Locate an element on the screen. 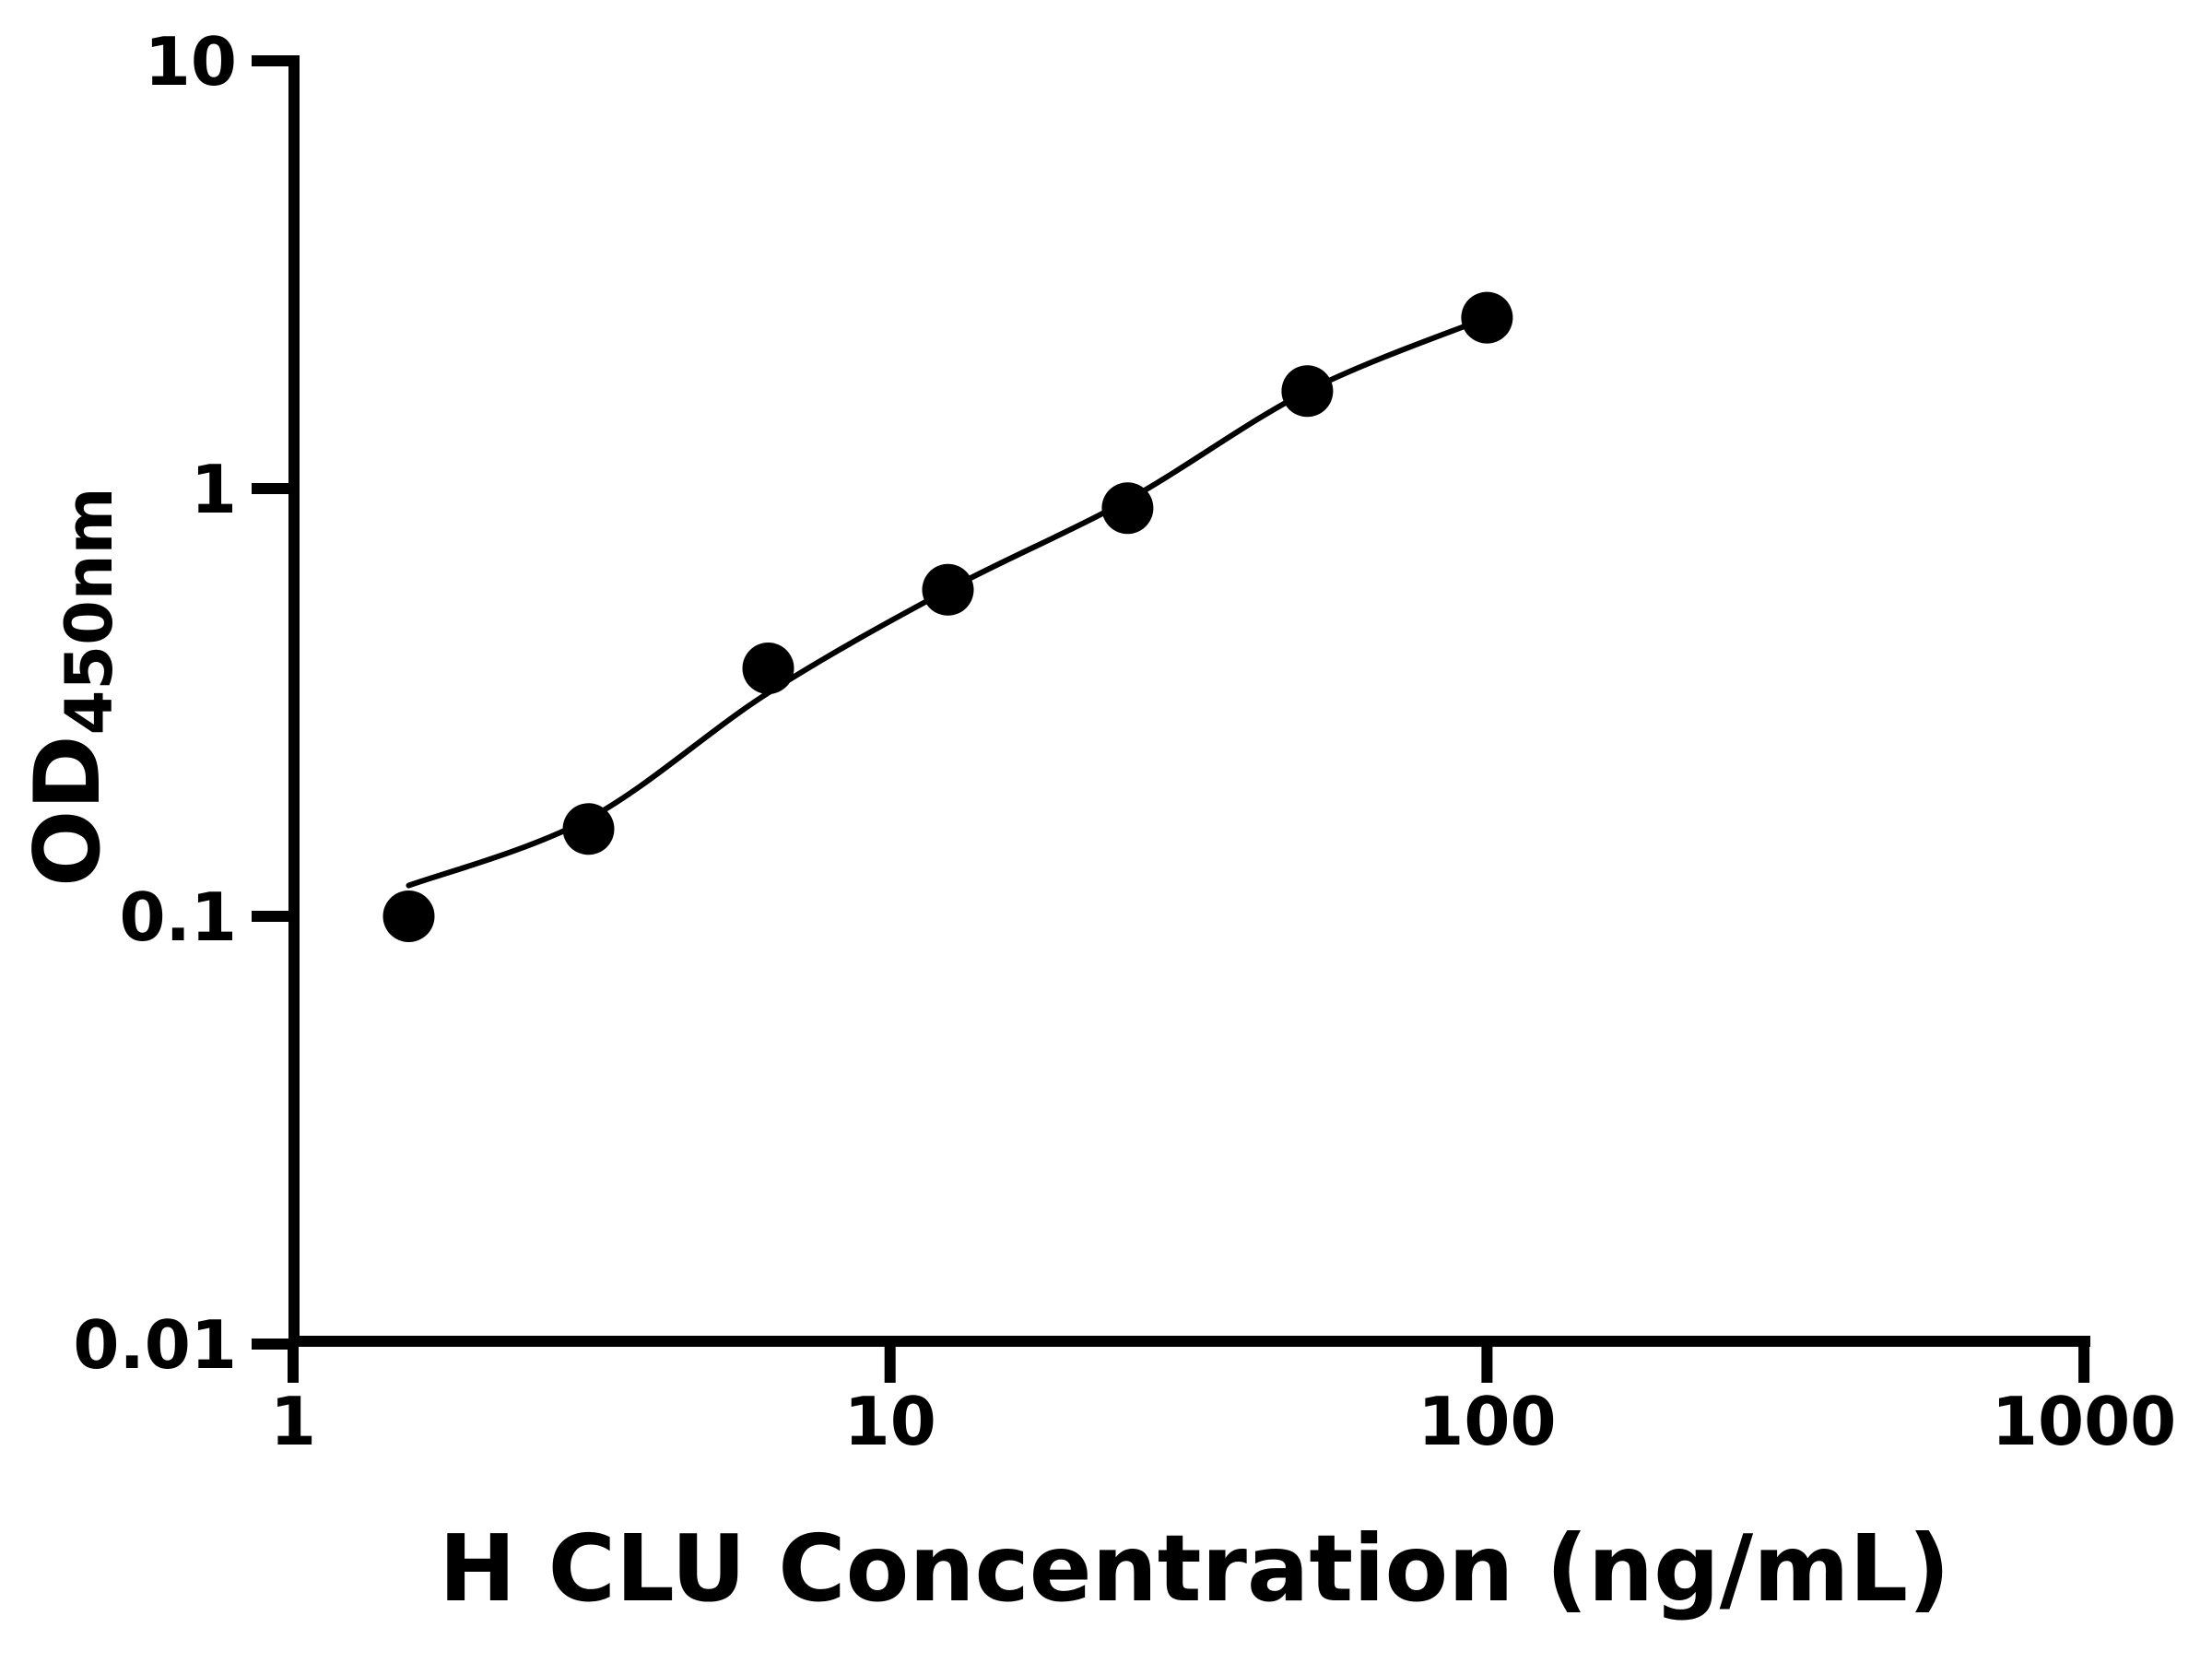 The width and height of the screenshot is (2212, 1663). y-tick-label: 0.1 is located at coordinates (178, 917).